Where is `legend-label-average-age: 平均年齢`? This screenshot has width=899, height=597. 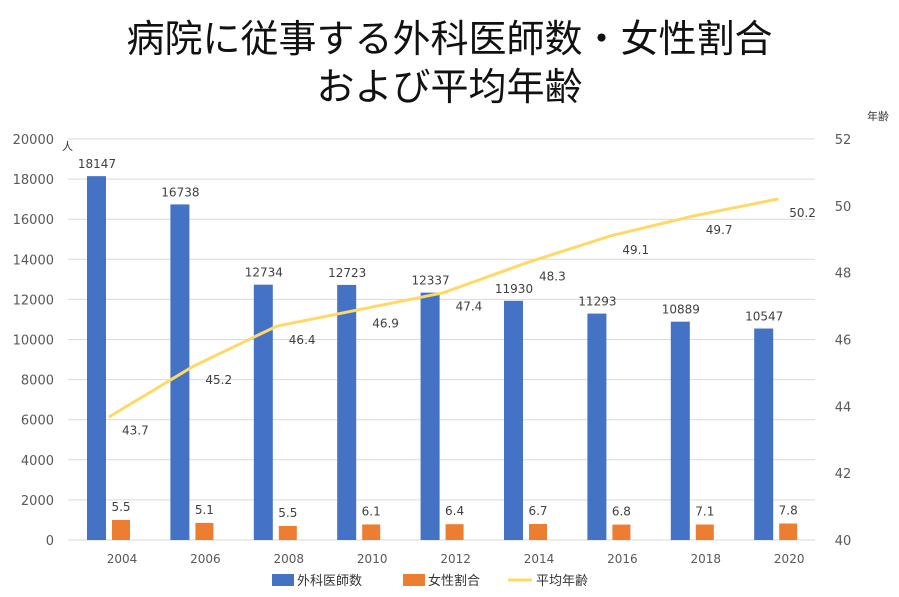
legend-label-average-age: 平均年齢 is located at coordinates (562, 581).